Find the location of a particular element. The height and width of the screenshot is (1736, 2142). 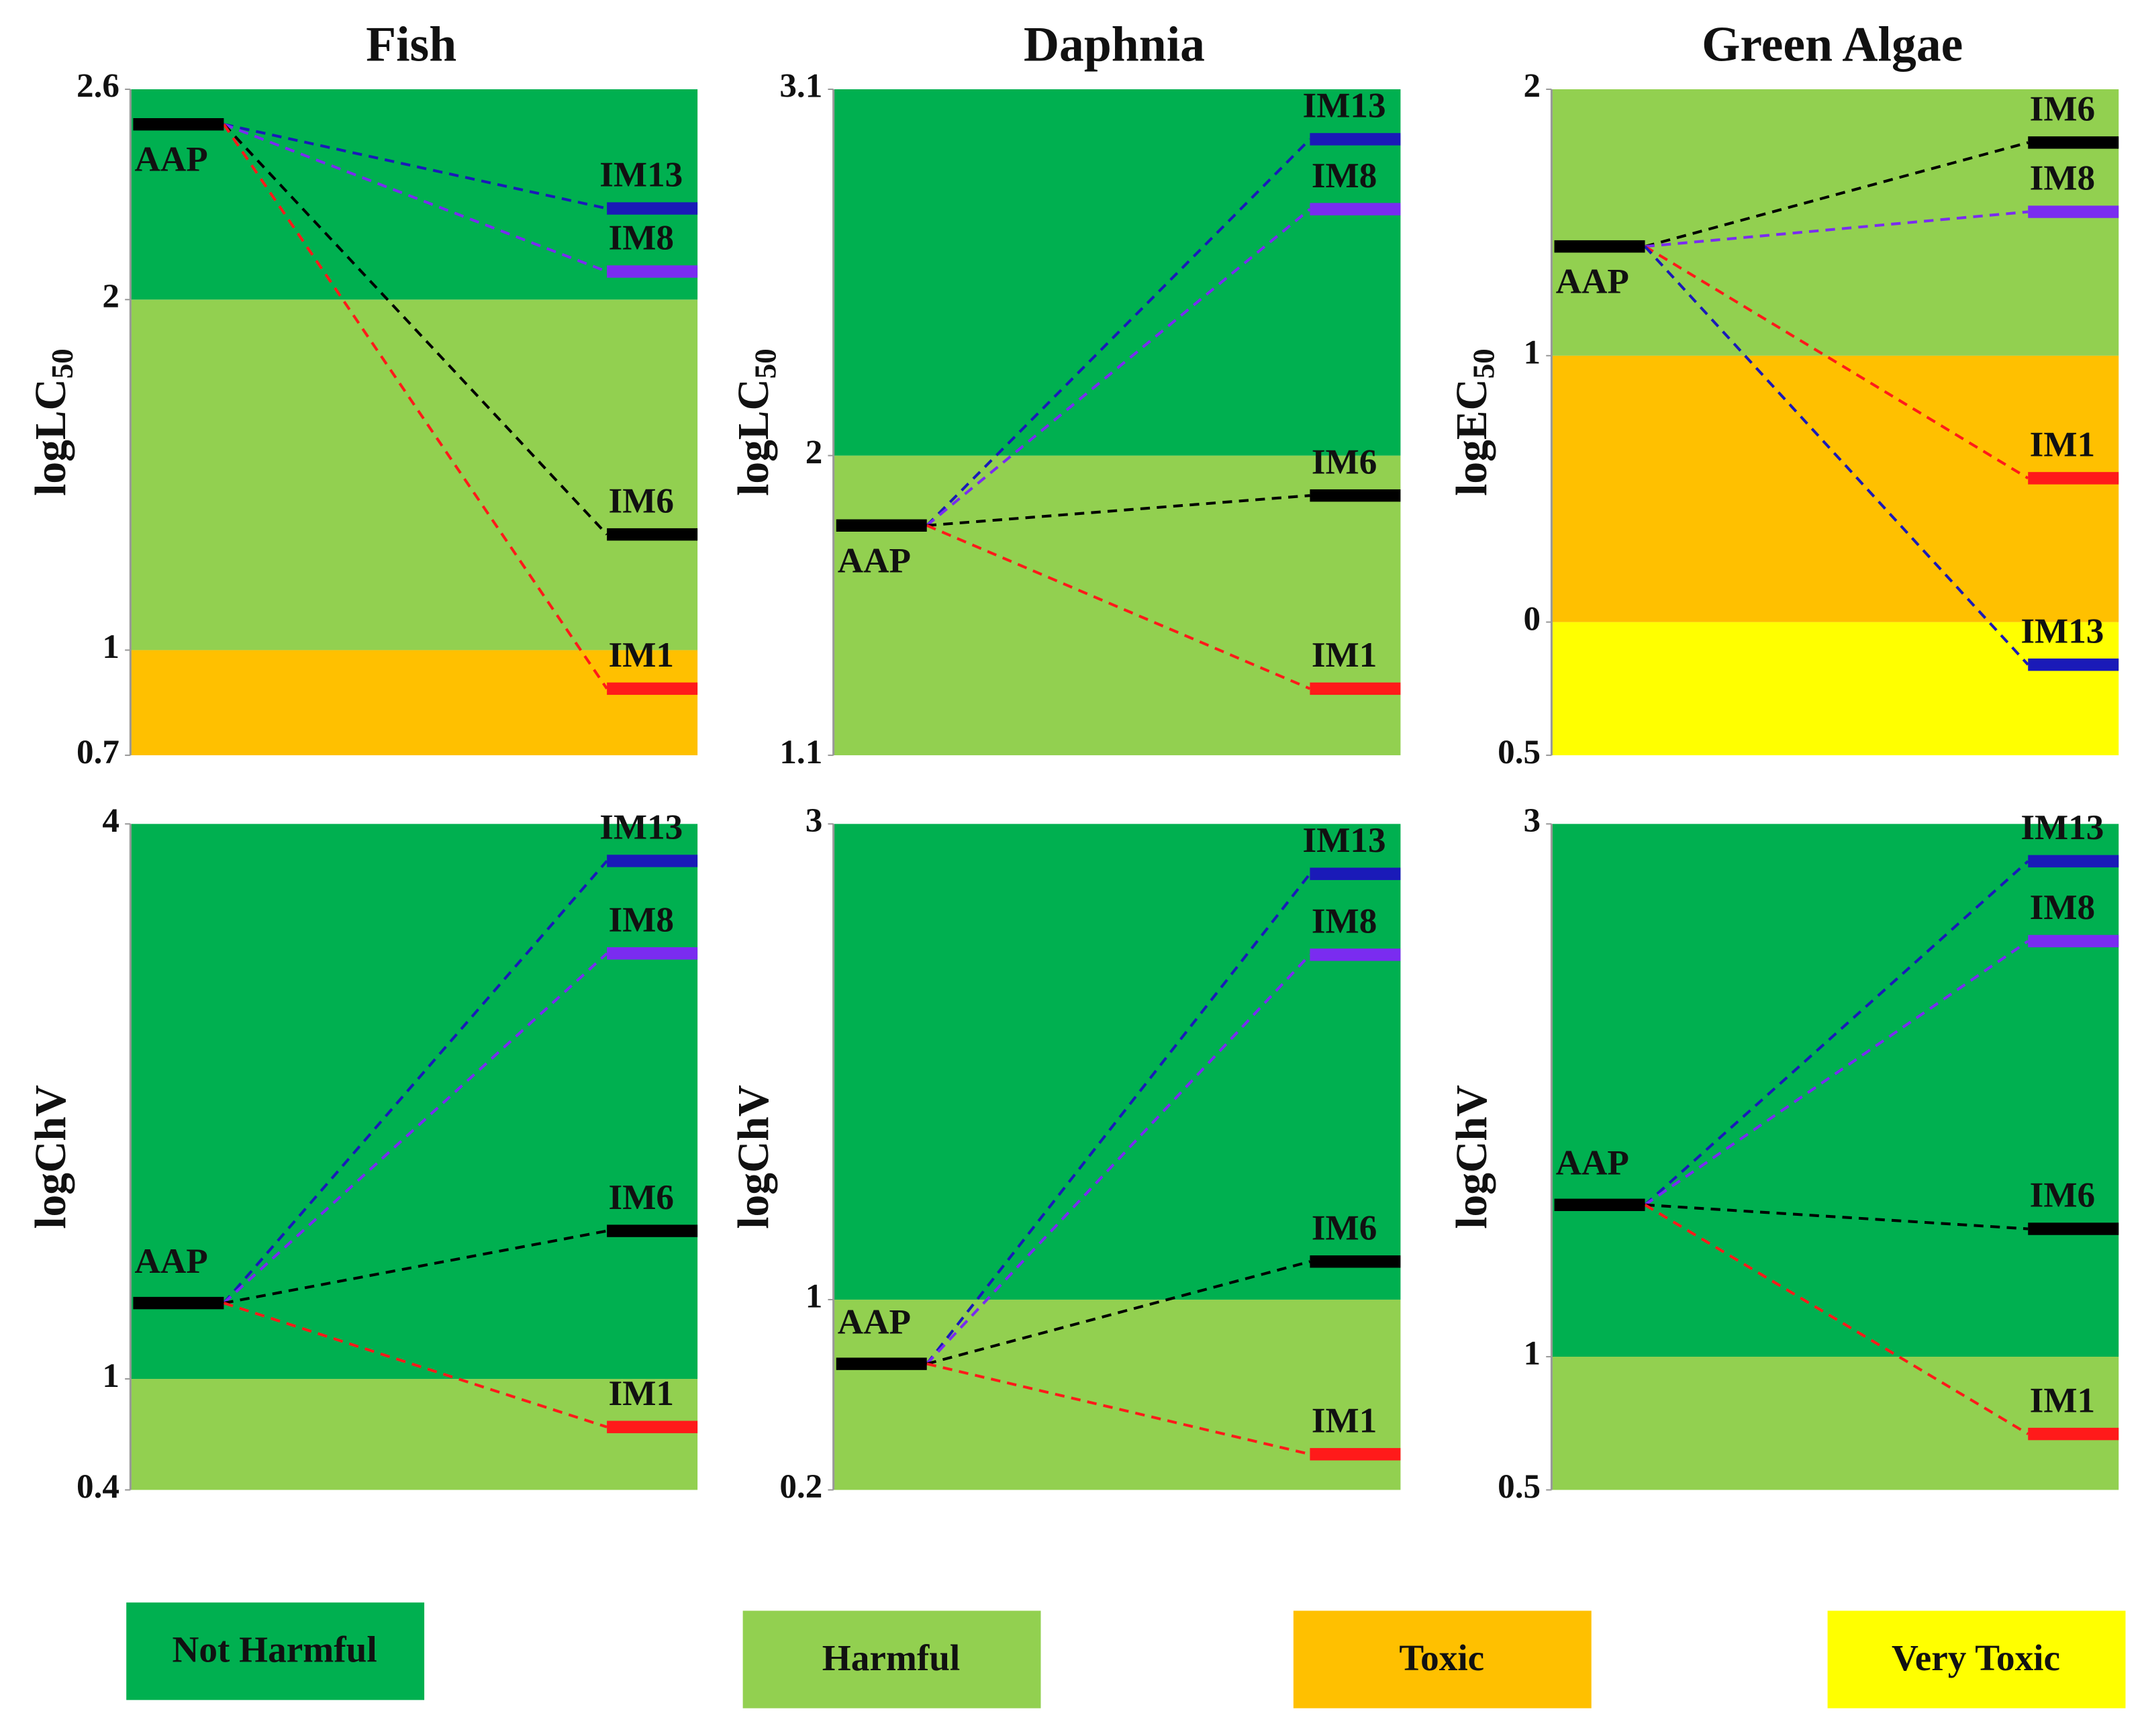

panel: 0.5 0 1 2 Green Algae logEC50 IM6 IM8 IM1 IM13 AAP is located at coordinates (1784, 394).